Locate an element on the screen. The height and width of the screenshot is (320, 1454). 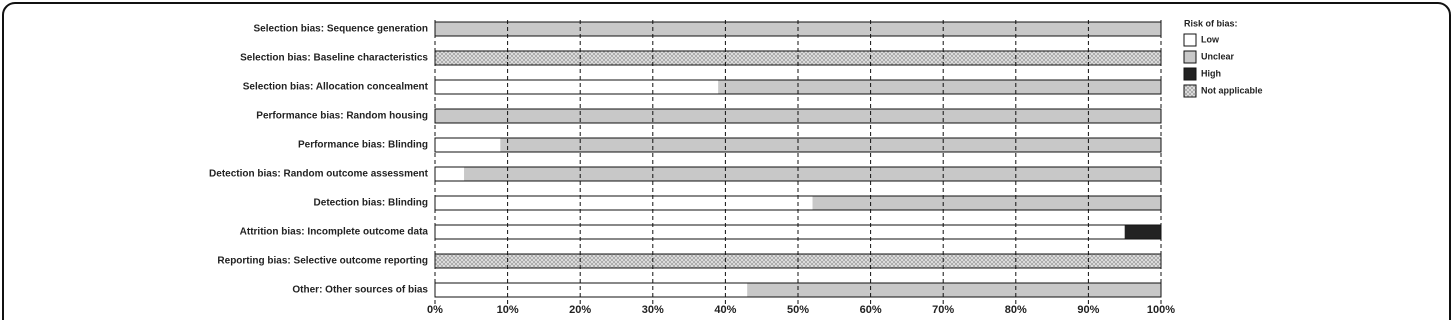
x-tick-label: 80% is located at coordinates (1016, 310).